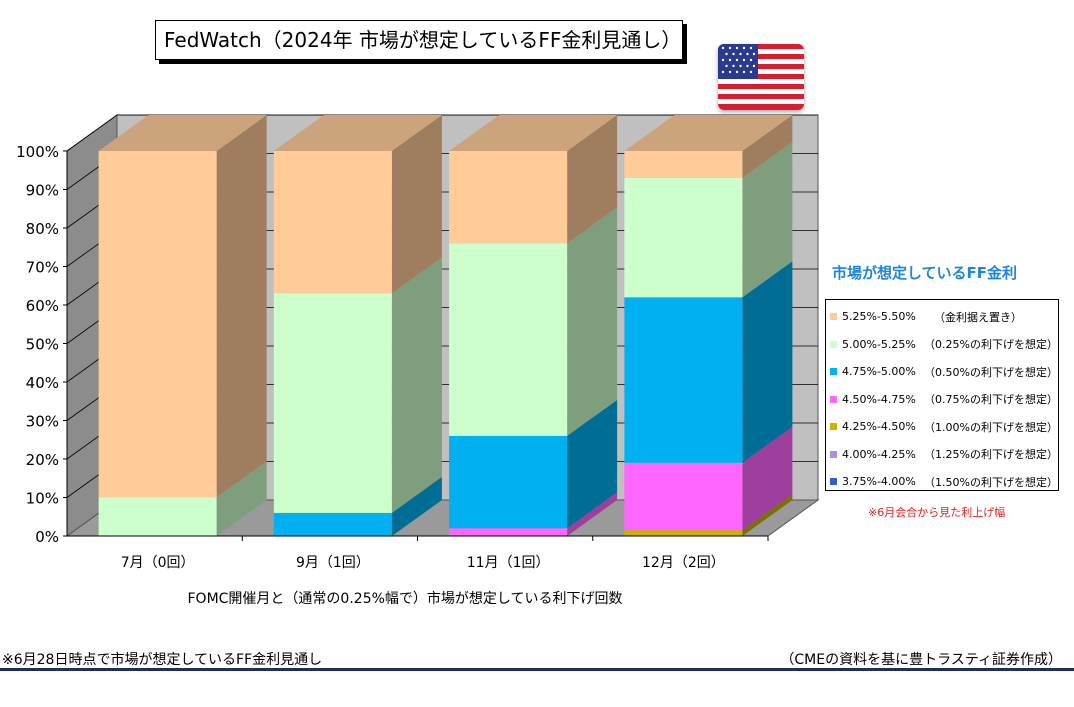 Image resolution: width=1074 pixels, height=707 pixels. What do you see at coordinates (991, 427) in the screenshot?
I see `legend-desc-label: （1.00%の利下げを想定）` at bounding box center [991, 427].